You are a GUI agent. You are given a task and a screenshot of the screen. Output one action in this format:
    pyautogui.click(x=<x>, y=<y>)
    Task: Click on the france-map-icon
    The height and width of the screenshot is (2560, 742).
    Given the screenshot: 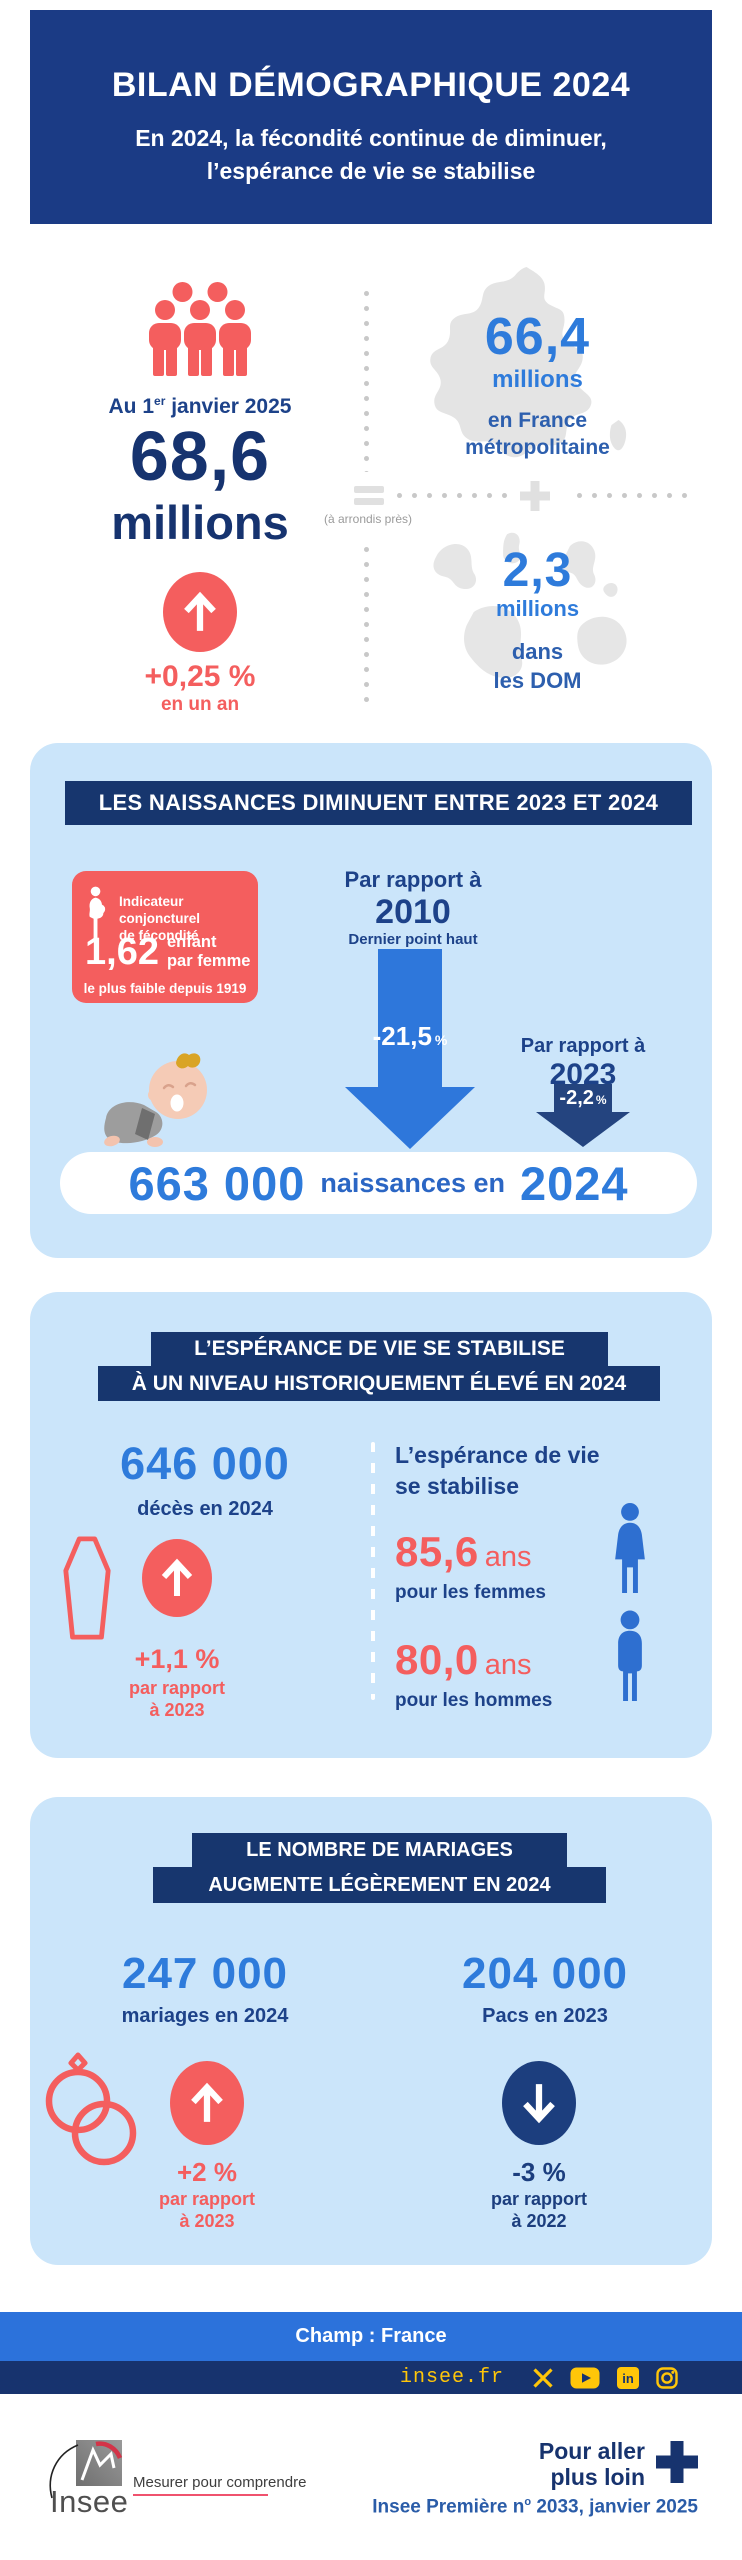 What is the action you would take?
    pyautogui.click(x=528, y=362)
    